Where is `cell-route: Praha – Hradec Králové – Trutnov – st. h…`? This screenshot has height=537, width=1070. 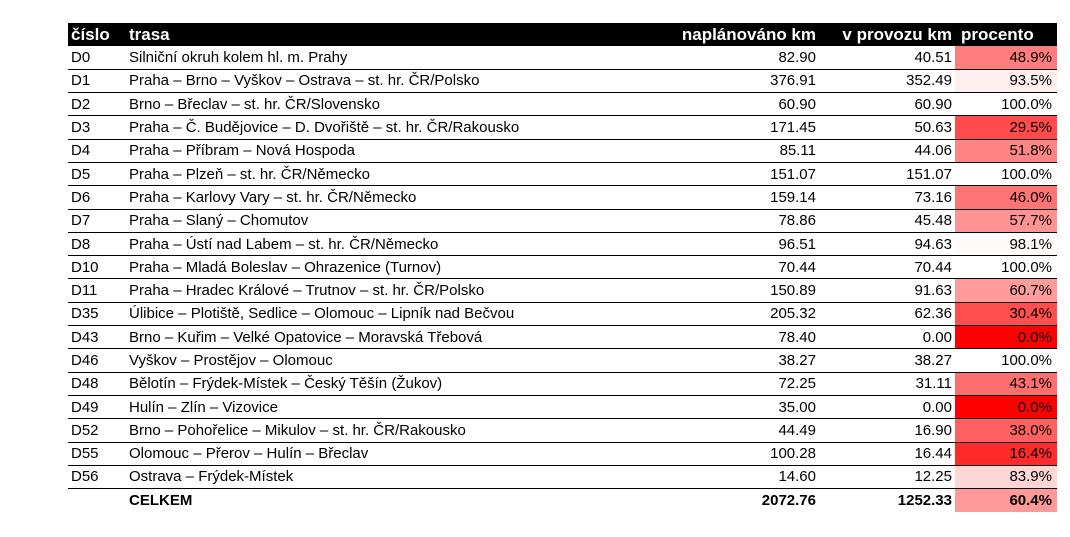
cell-route: Praha – Hradec Králové – Trutnov – st. h… is located at coordinates (307, 291).